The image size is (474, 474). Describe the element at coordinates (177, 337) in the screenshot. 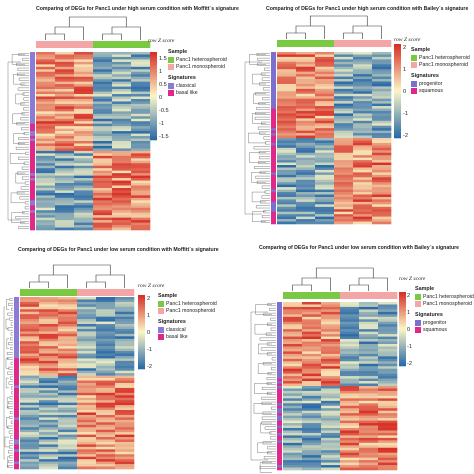

I see `legend-entry: basal like` at that location.